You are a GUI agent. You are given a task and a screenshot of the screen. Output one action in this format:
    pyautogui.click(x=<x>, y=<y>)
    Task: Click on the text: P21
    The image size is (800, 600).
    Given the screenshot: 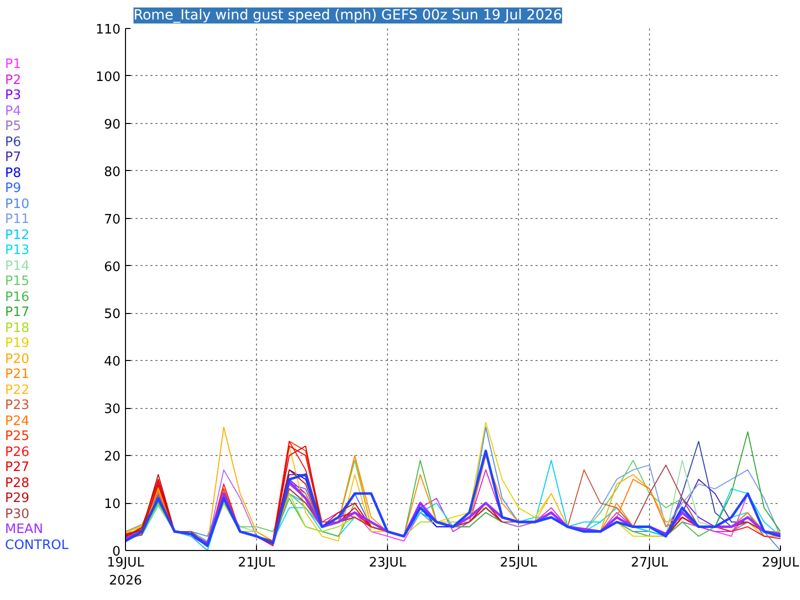 What is the action you would take?
    pyautogui.click(x=17, y=374)
    